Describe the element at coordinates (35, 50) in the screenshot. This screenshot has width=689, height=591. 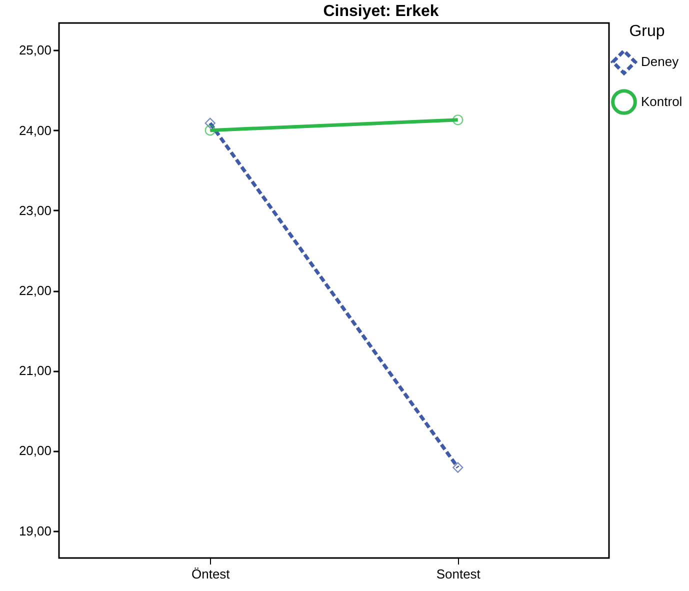
I see `y-tick-label: 25,00` at that location.